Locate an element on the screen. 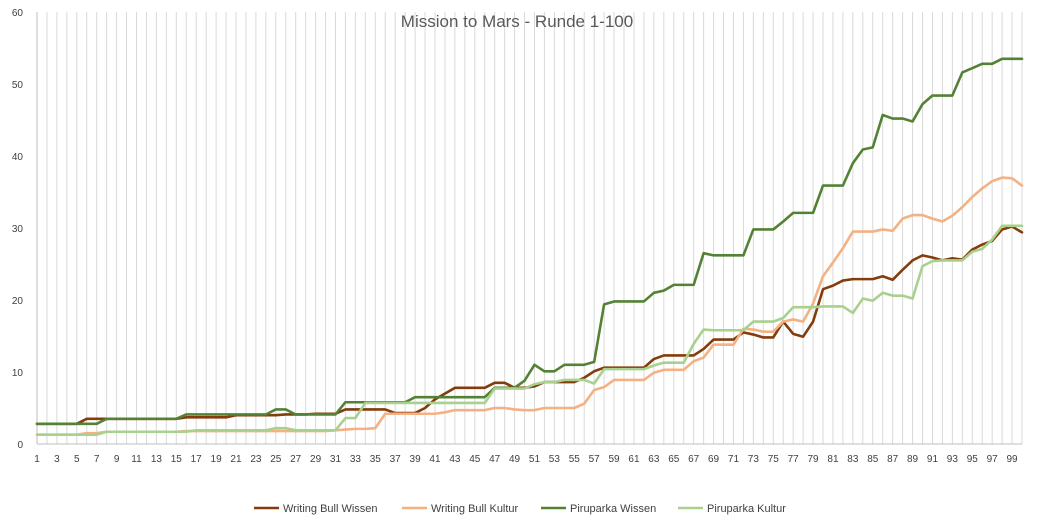 This screenshot has width=1042, height=530. x-tick-label: 15 is located at coordinates (177, 459).